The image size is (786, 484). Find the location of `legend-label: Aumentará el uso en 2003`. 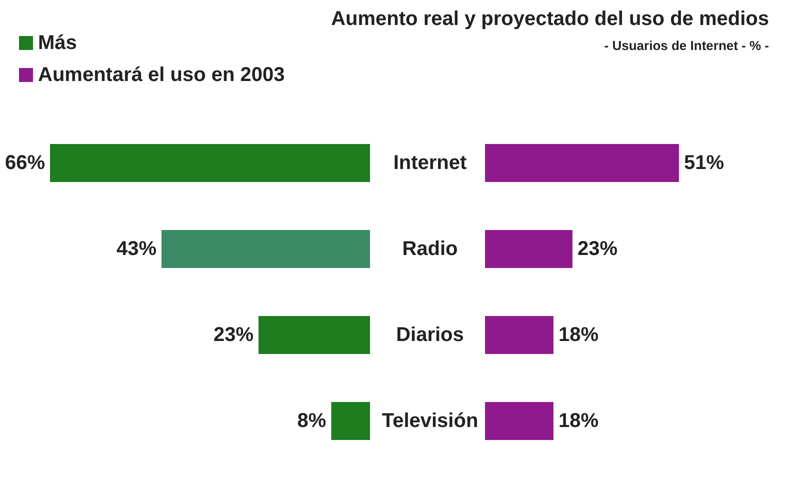

legend-label: Aumentará el uso en 2003 is located at coordinates (161, 75).